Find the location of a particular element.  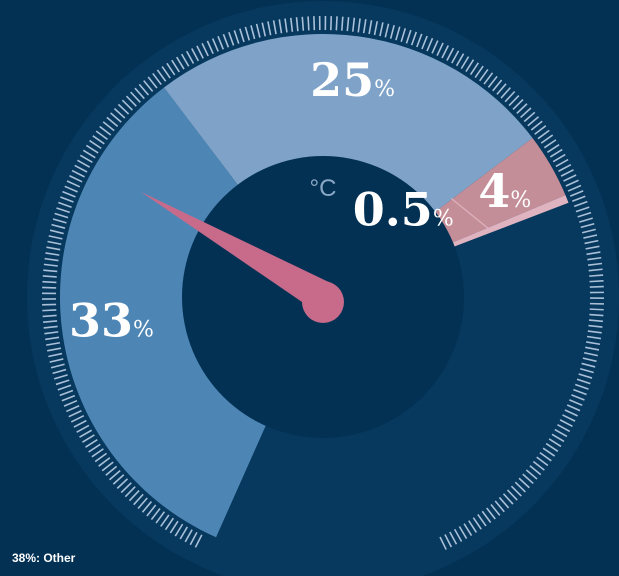

needle-pointer is located at coordinates (236, 251).